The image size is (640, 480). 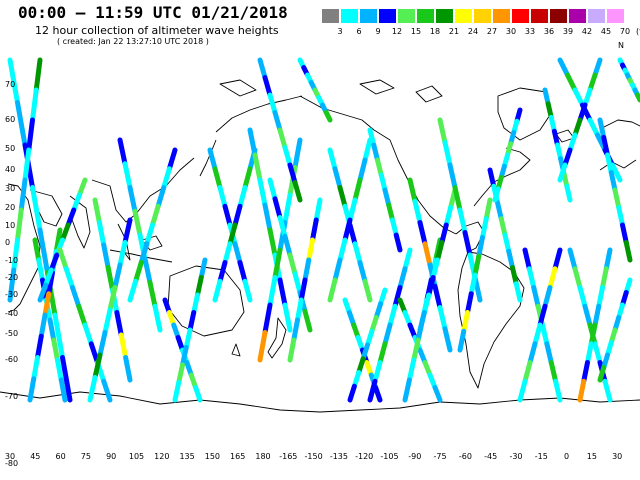 What do you see at coordinates (378, 31) in the screenshot?
I see `legend-tick-label: 9` at bounding box center [378, 31].